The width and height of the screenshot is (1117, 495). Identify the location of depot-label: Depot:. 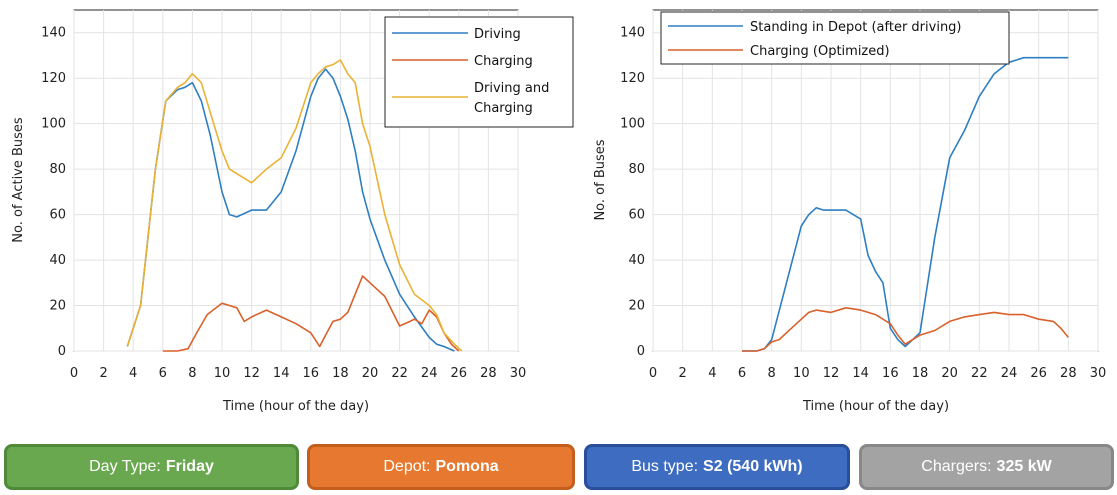
(407, 466).